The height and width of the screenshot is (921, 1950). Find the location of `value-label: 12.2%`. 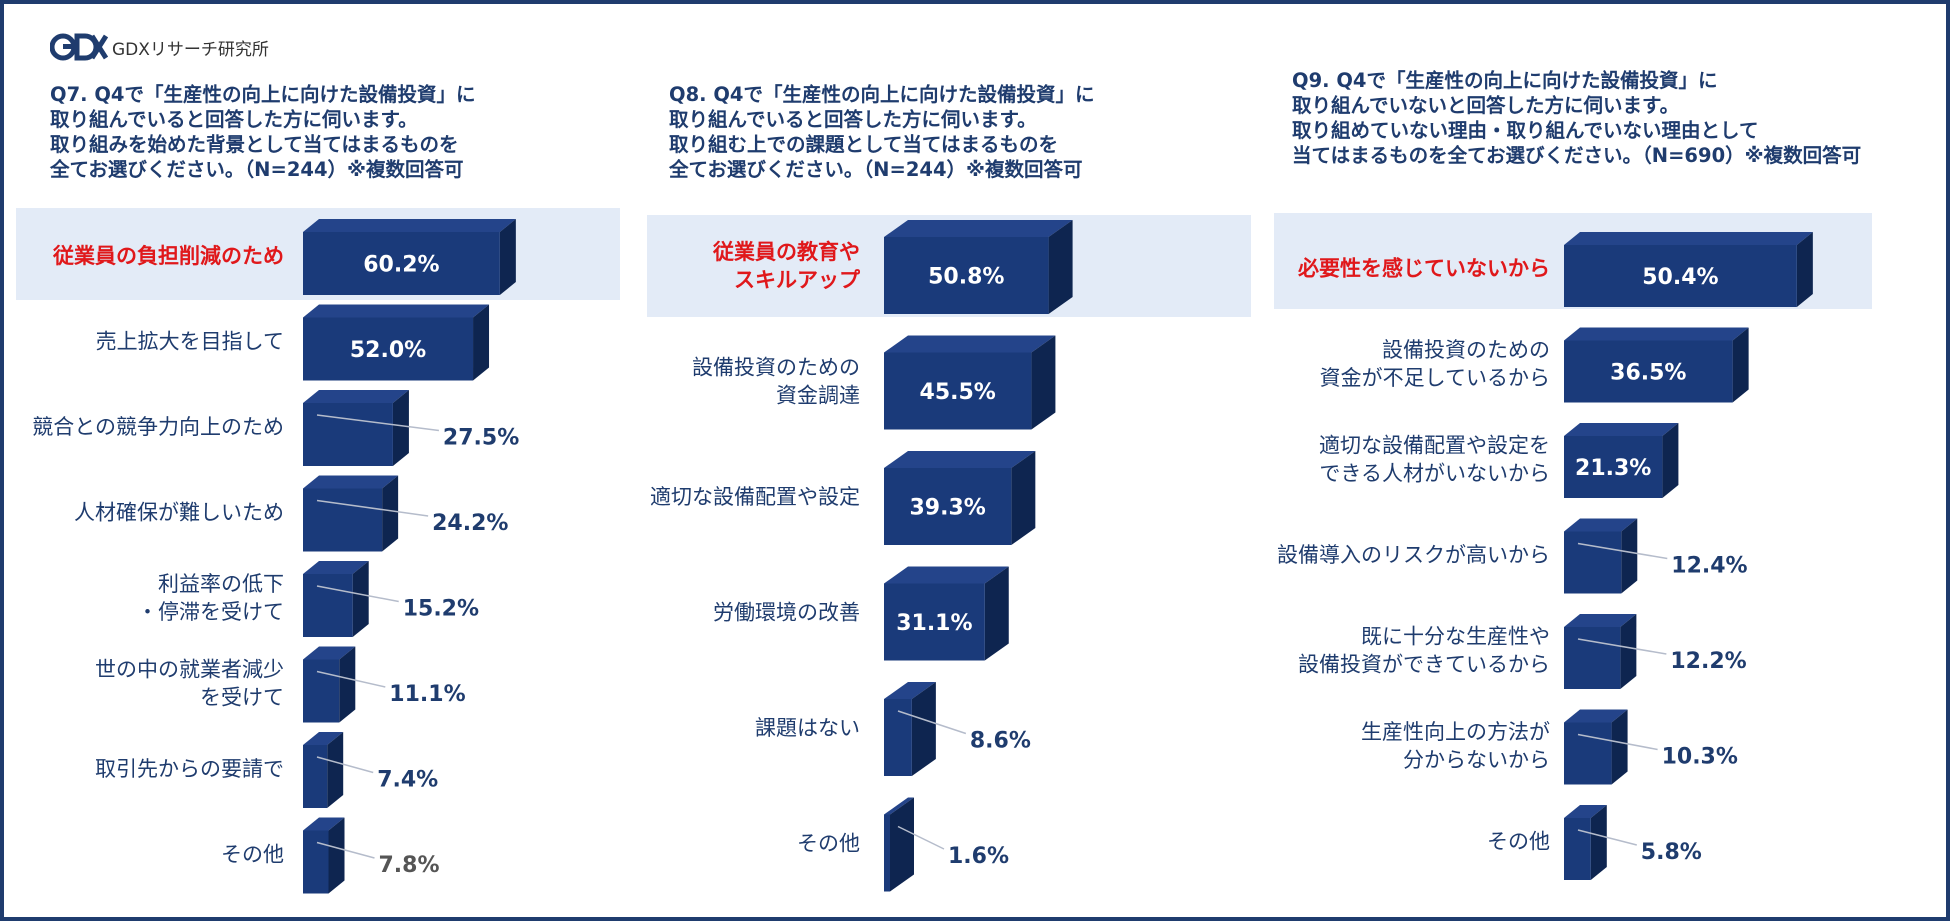

value-label: 12.2% is located at coordinates (1708, 661).